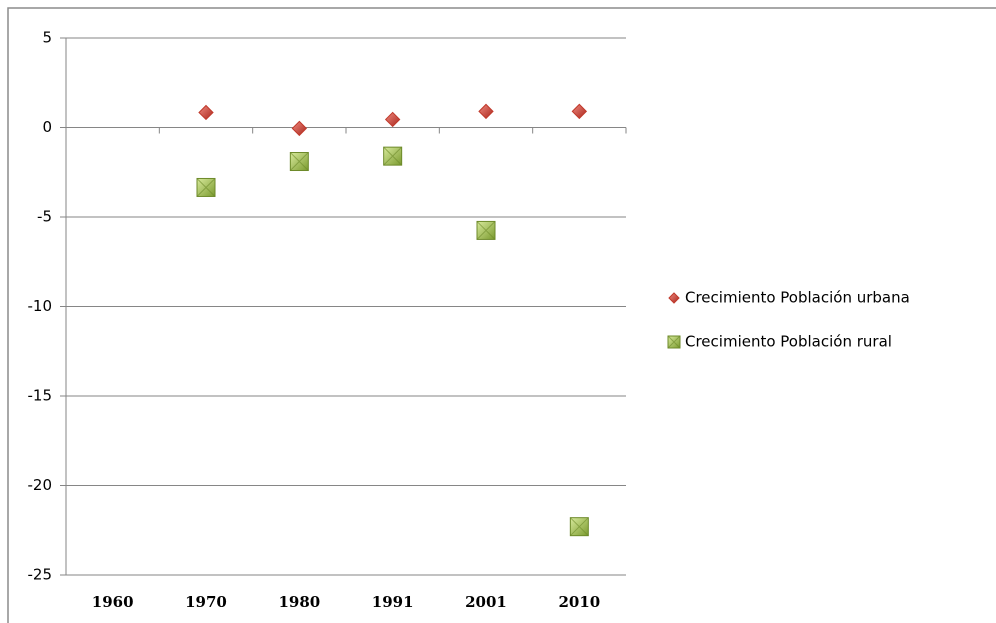  I want to click on x-tick-label: 1970, so click(206, 602).